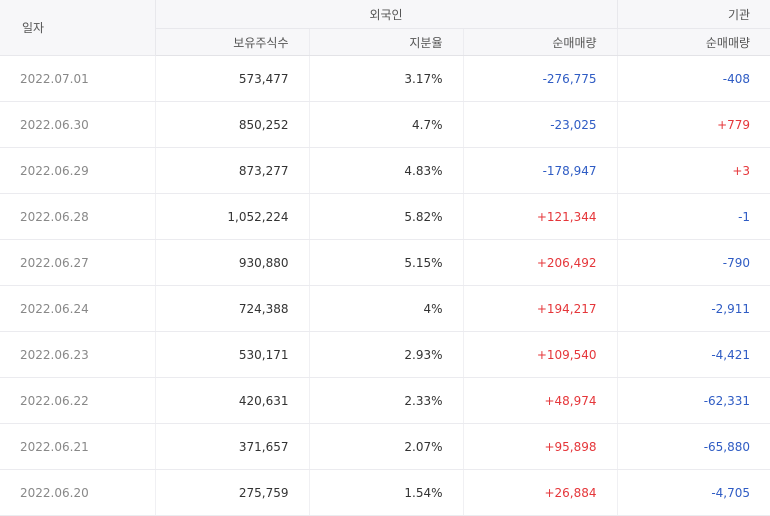 Image resolution: width=770 pixels, height=516 pixels. I want to click on table-row: 2022.06.29 873,277 4.83% -178,947 +3, so click(385, 170).